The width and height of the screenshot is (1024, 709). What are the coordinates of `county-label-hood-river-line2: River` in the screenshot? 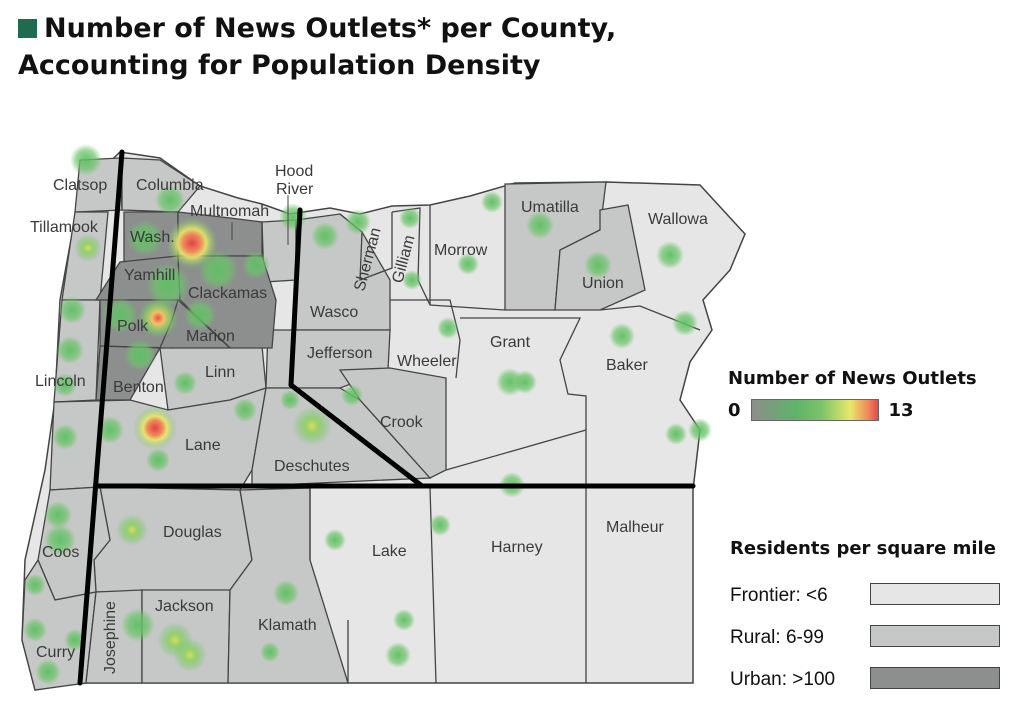 It's located at (295, 189).